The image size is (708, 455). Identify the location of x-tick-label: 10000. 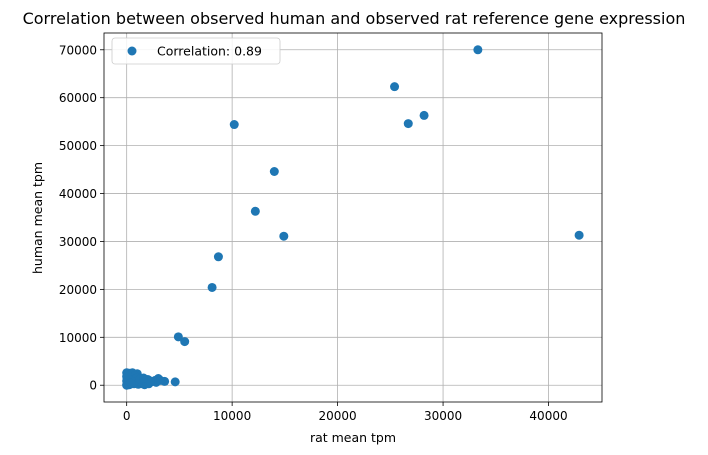
(232, 416).